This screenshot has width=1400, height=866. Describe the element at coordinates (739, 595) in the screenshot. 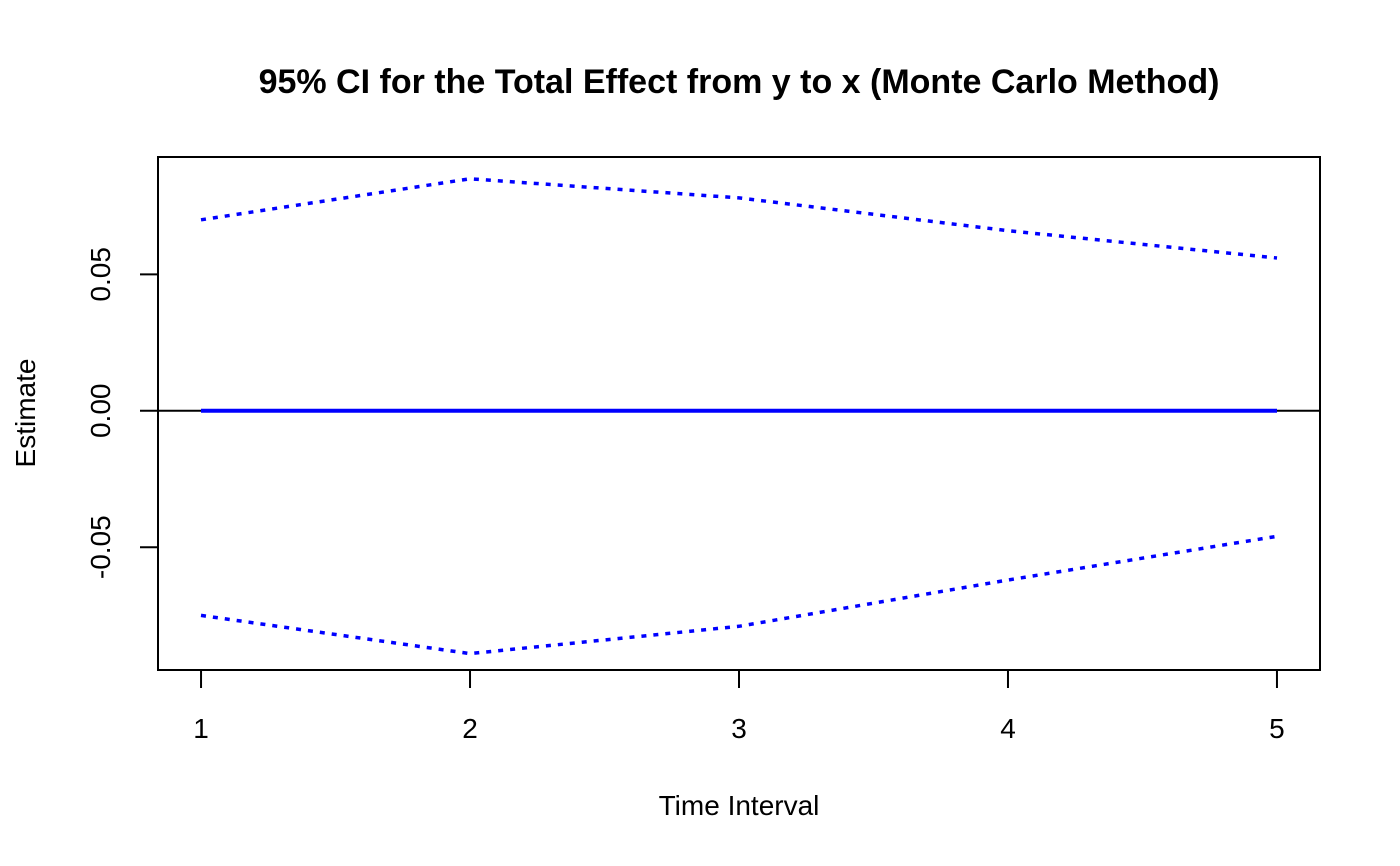

I see `series-line-lower` at that location.